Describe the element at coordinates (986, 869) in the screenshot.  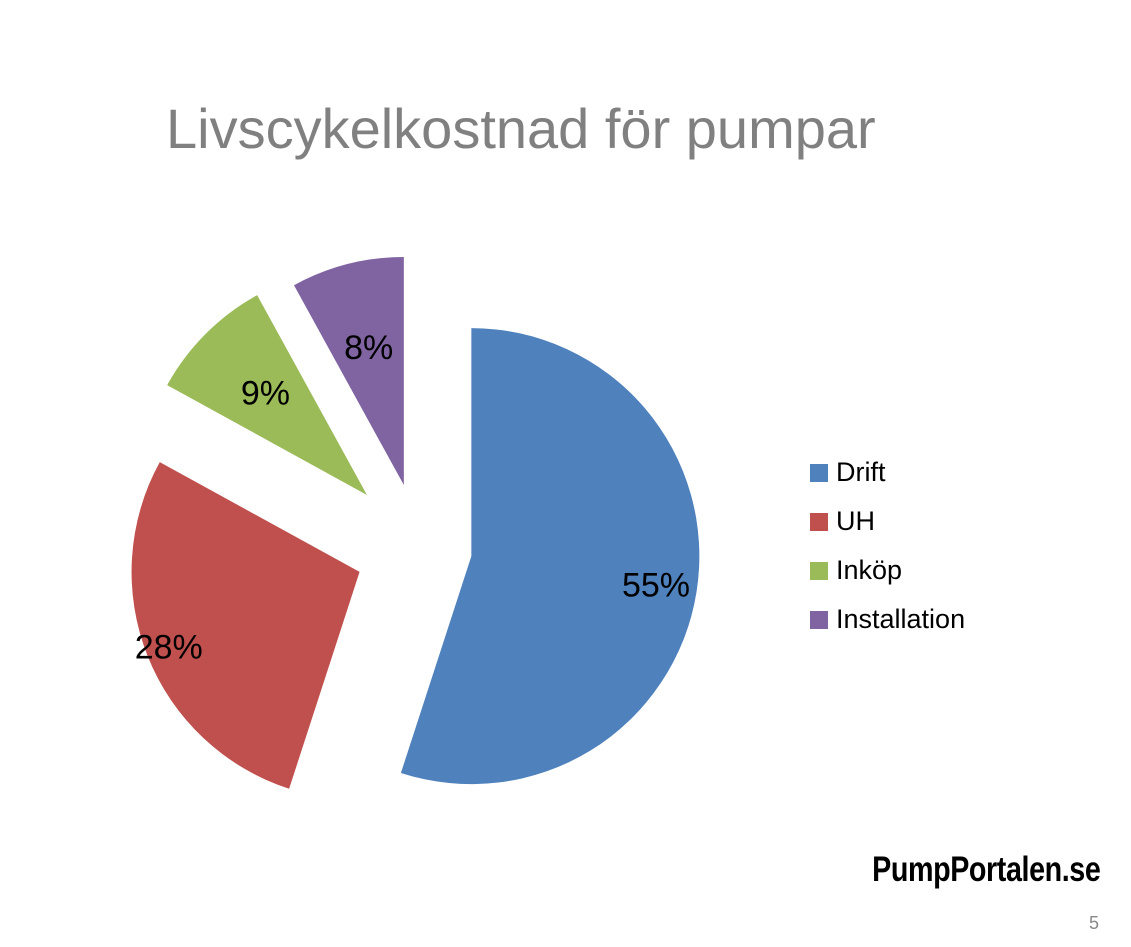
I see `pumpportalen-logo: PumpPortalen.se` at that location.